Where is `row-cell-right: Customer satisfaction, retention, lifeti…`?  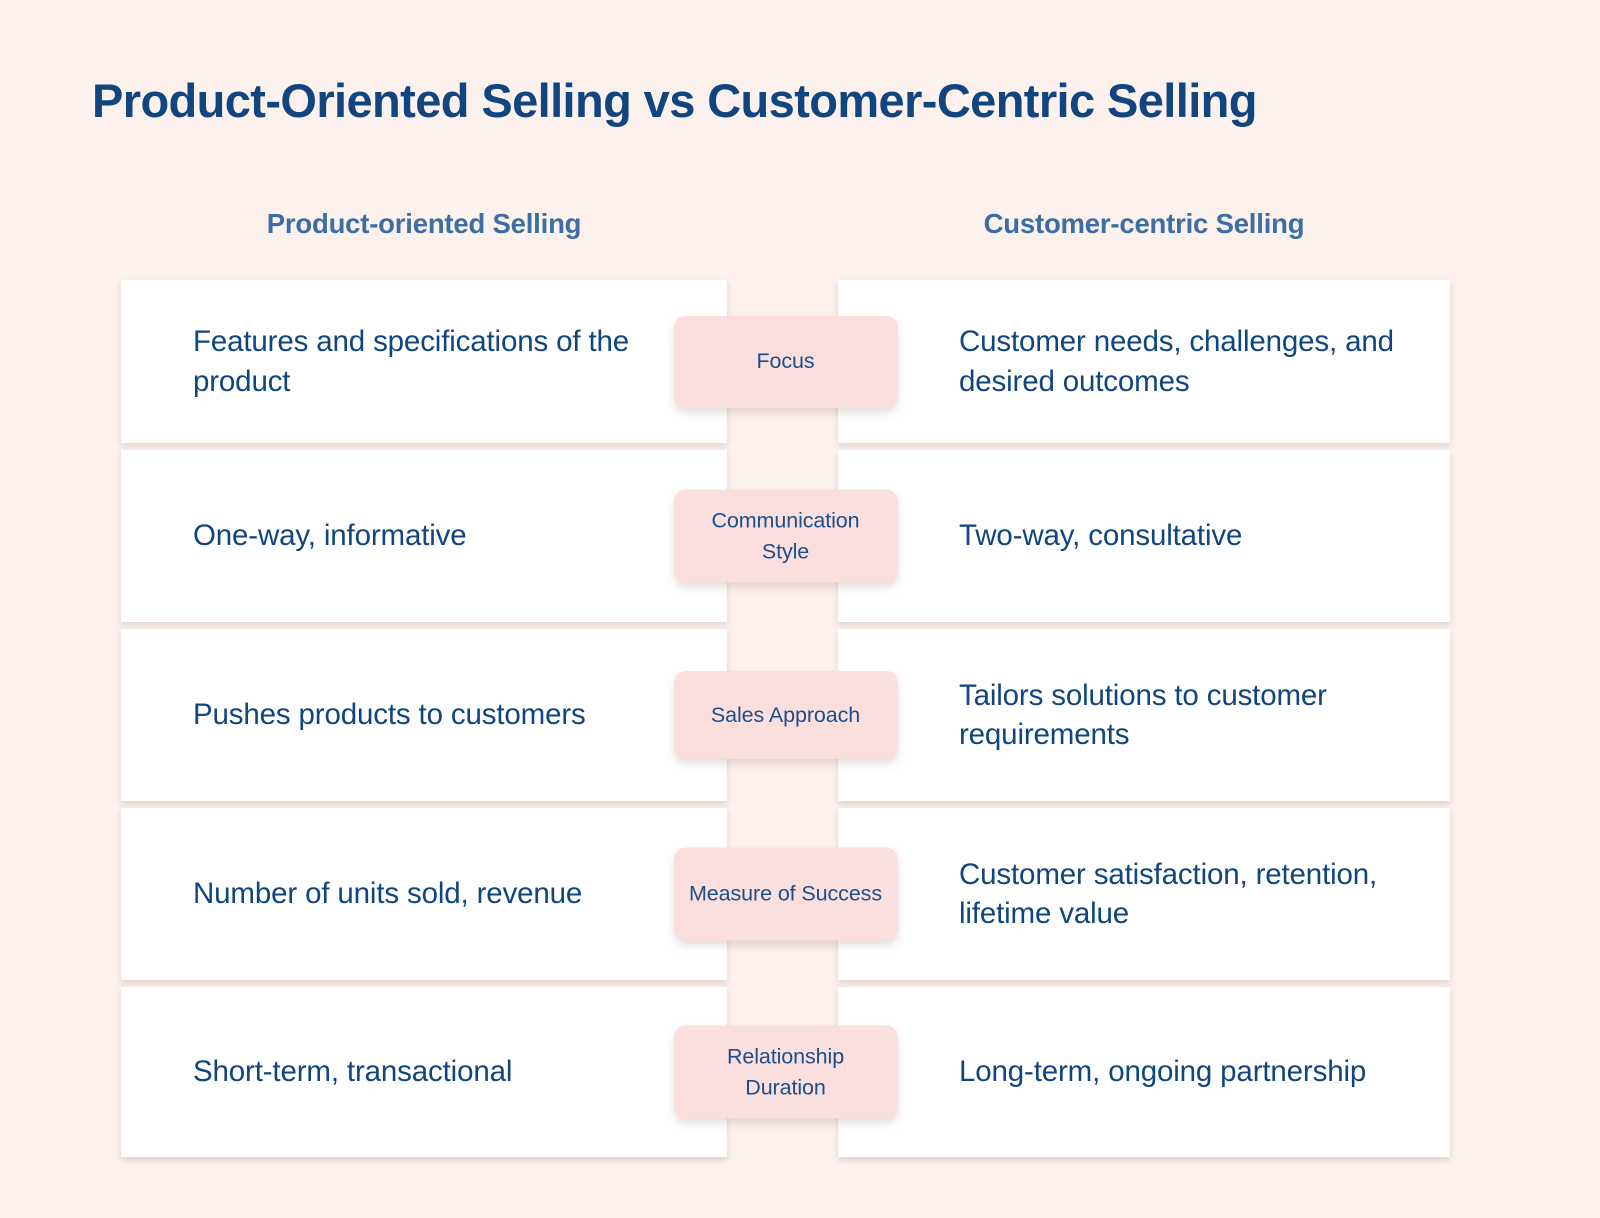 row-cell-right: Customer satisfaction, retention, lifeti… is located at coordinates (1144, 894).